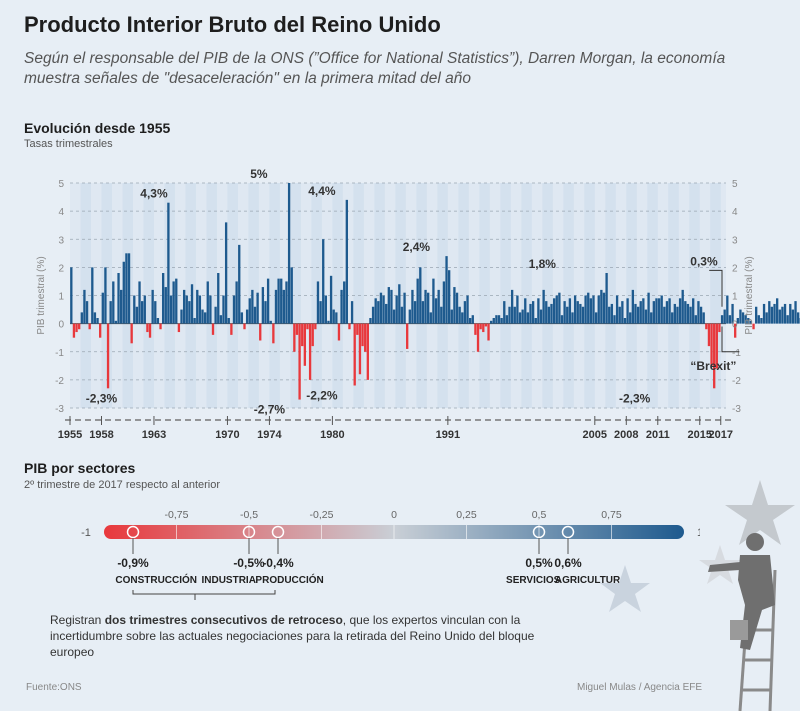 The height and width of the screenshot is (711, 800). Describe the element at coordinates (736, 353) in the screenshot. I see `y-tick-label: -1` at that location.